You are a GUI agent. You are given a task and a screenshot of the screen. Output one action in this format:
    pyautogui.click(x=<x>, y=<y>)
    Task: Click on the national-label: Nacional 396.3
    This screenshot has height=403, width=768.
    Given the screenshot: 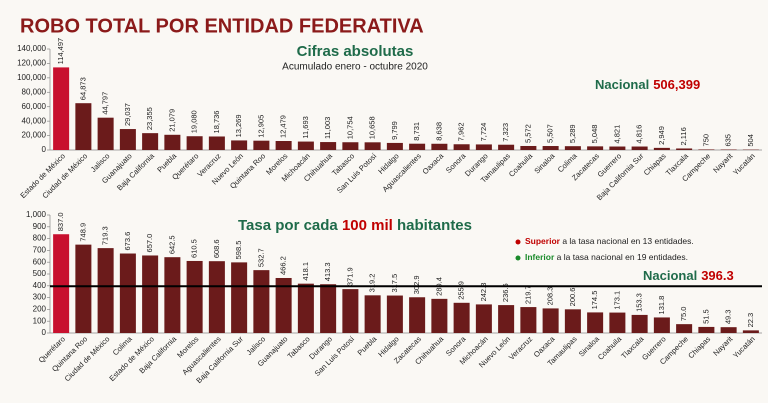 What is the action you would take?
    pyautogui.click(x=688, y=276)
    